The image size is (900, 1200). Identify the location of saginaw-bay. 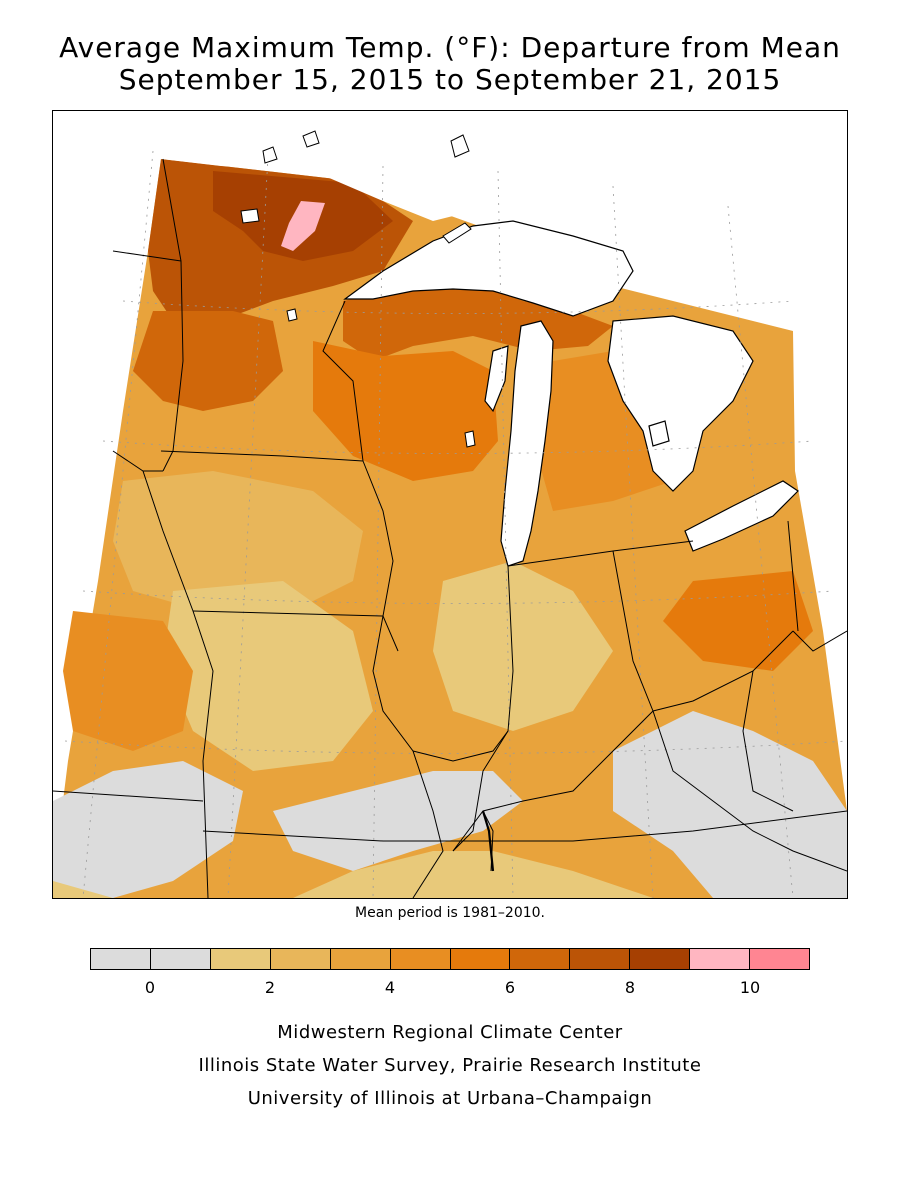
(659, 433).